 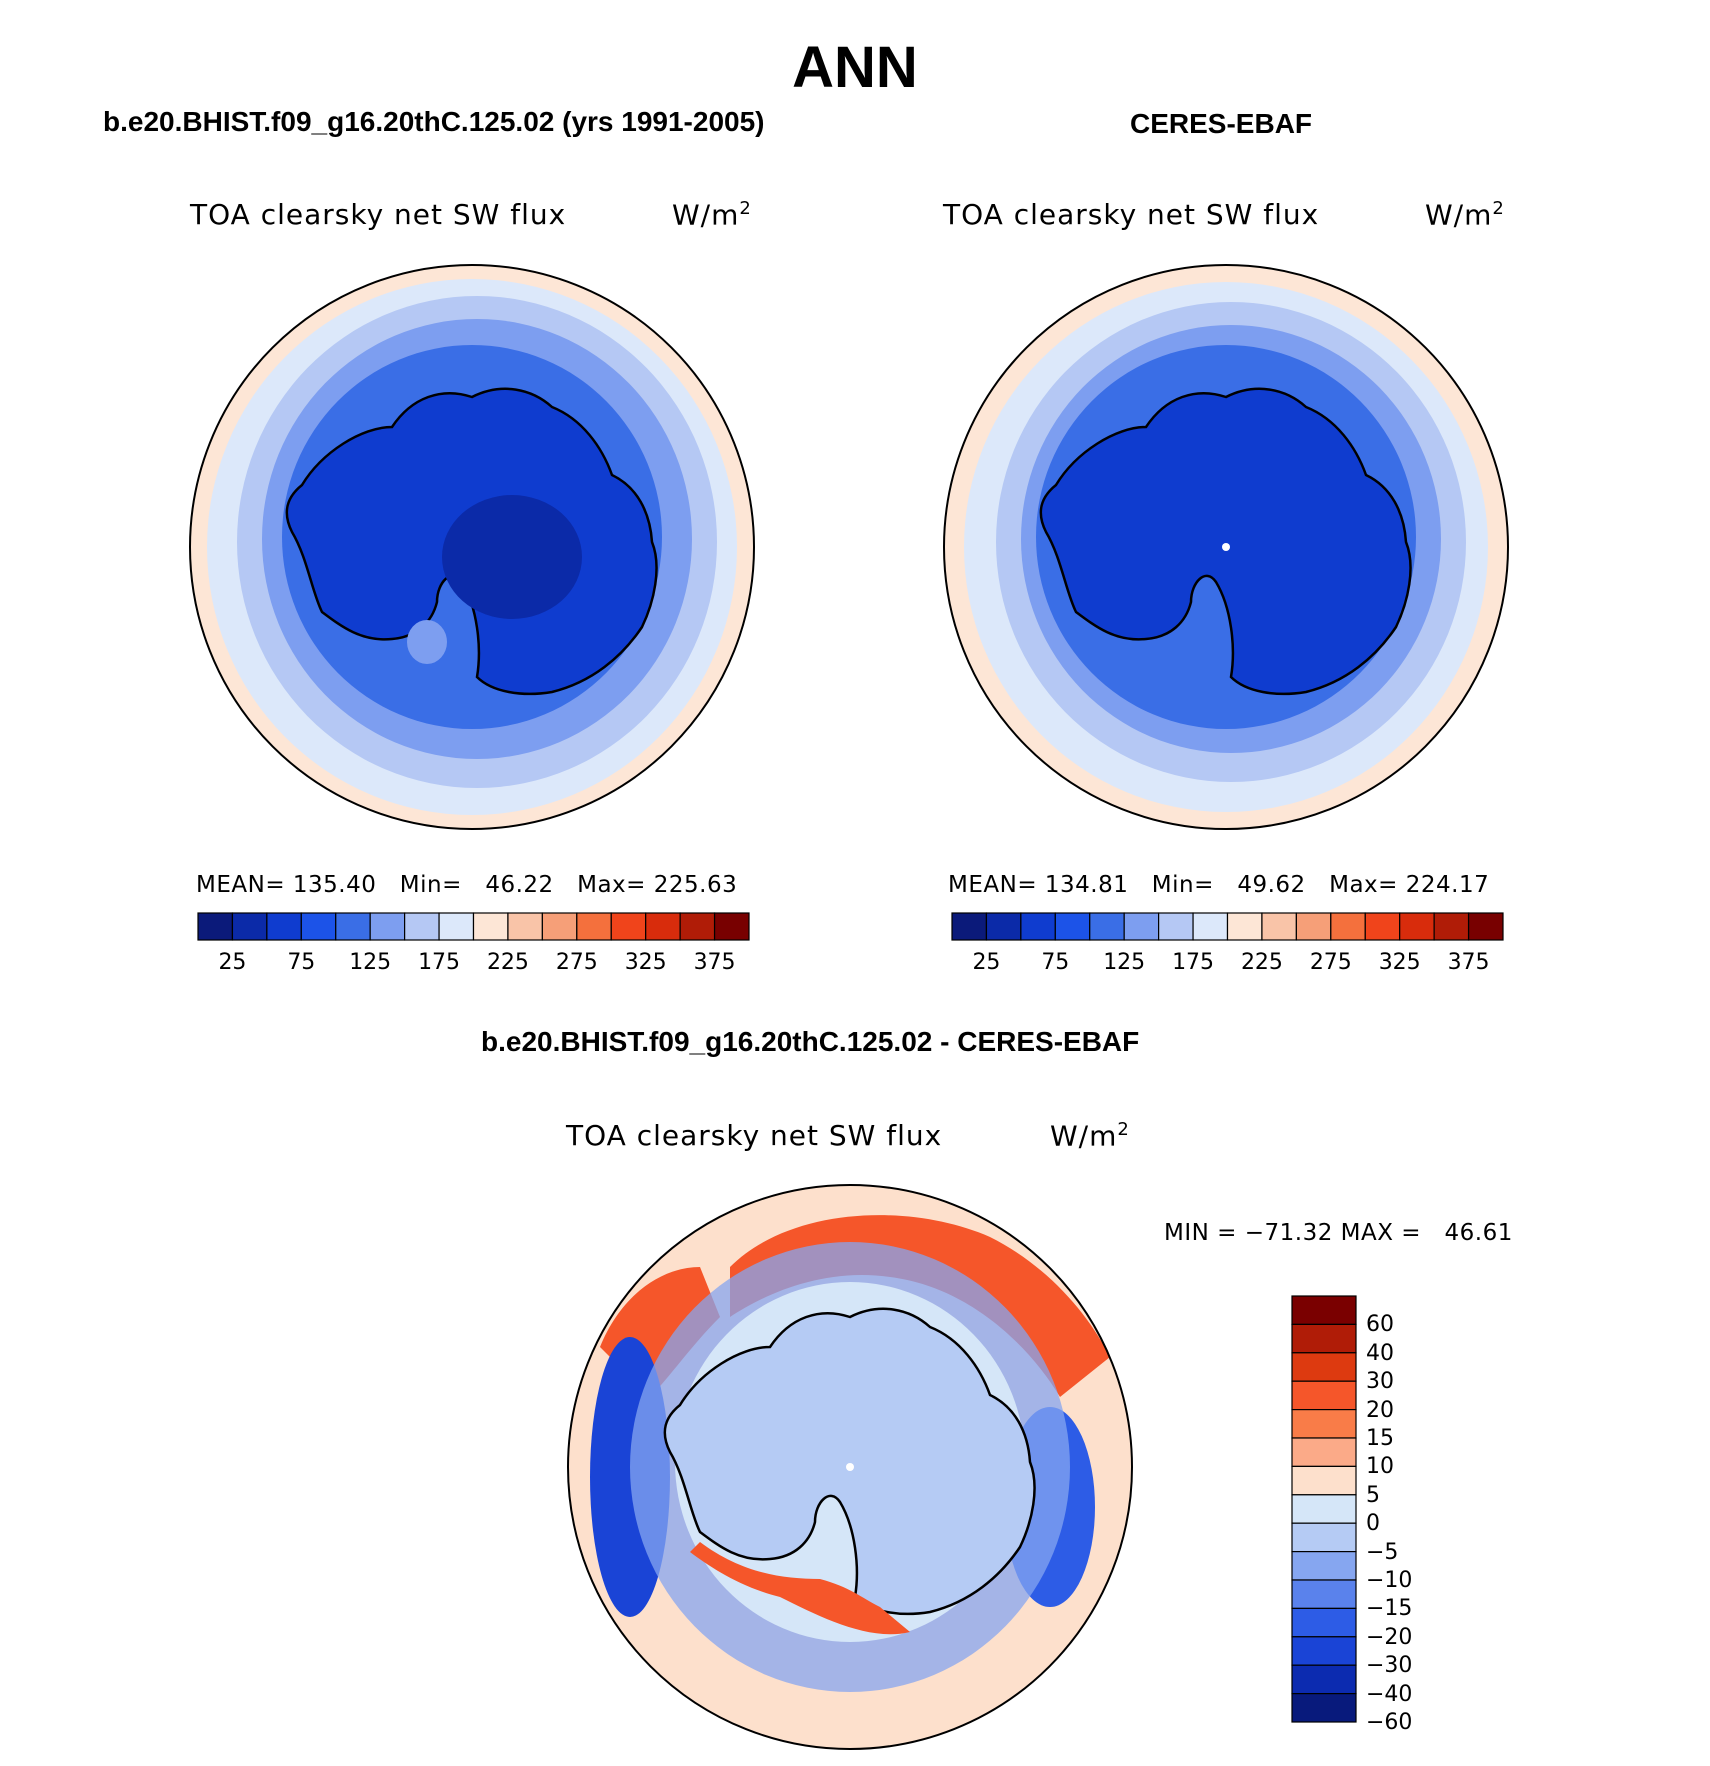 I want to click on panel3-units-label: W/m2, so click(x=1090, y=1136).